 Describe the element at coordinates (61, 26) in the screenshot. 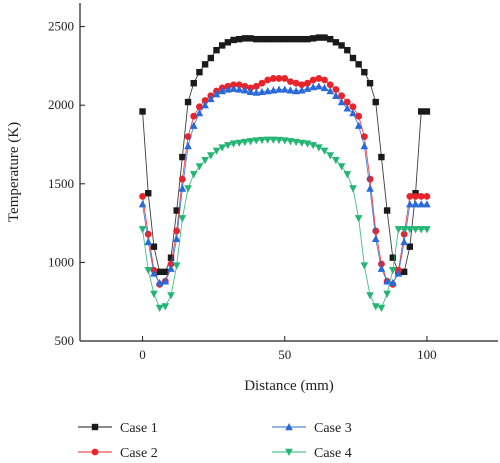

I see `y-tick-label: 2500` at that location.